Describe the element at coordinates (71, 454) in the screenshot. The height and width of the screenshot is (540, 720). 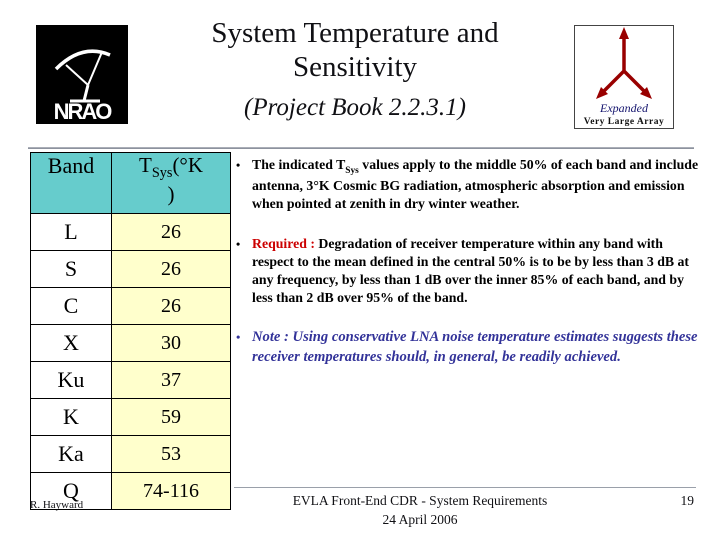
I see `band-cell: Ka` at that location.